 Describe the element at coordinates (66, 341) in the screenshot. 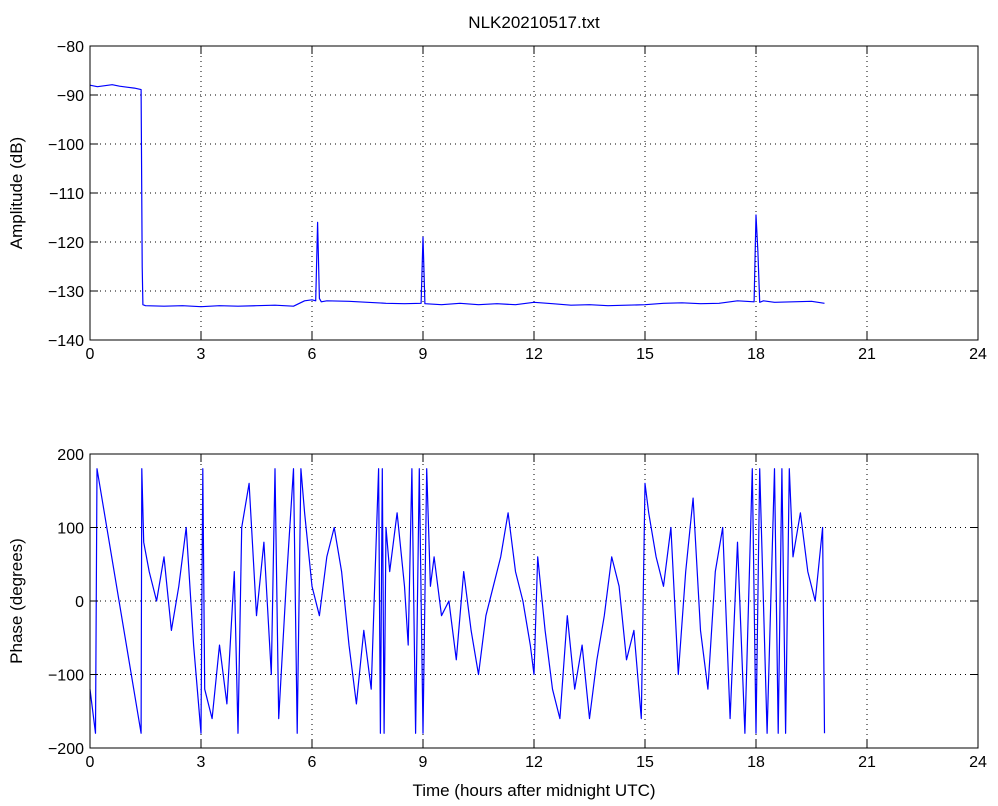

I see `amplitude-ytick-label-6: −140` at that location.